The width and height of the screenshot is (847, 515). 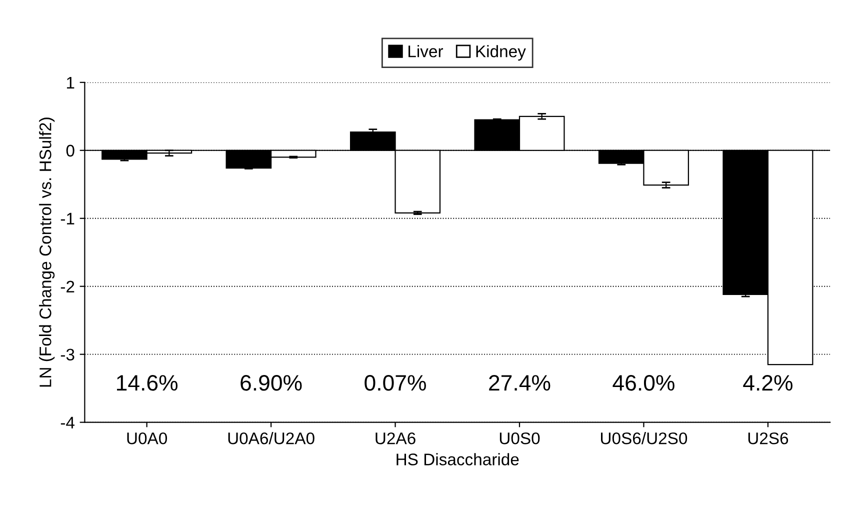 I want to click on x-tick-label: U2S6, so click(x=768, y=438).